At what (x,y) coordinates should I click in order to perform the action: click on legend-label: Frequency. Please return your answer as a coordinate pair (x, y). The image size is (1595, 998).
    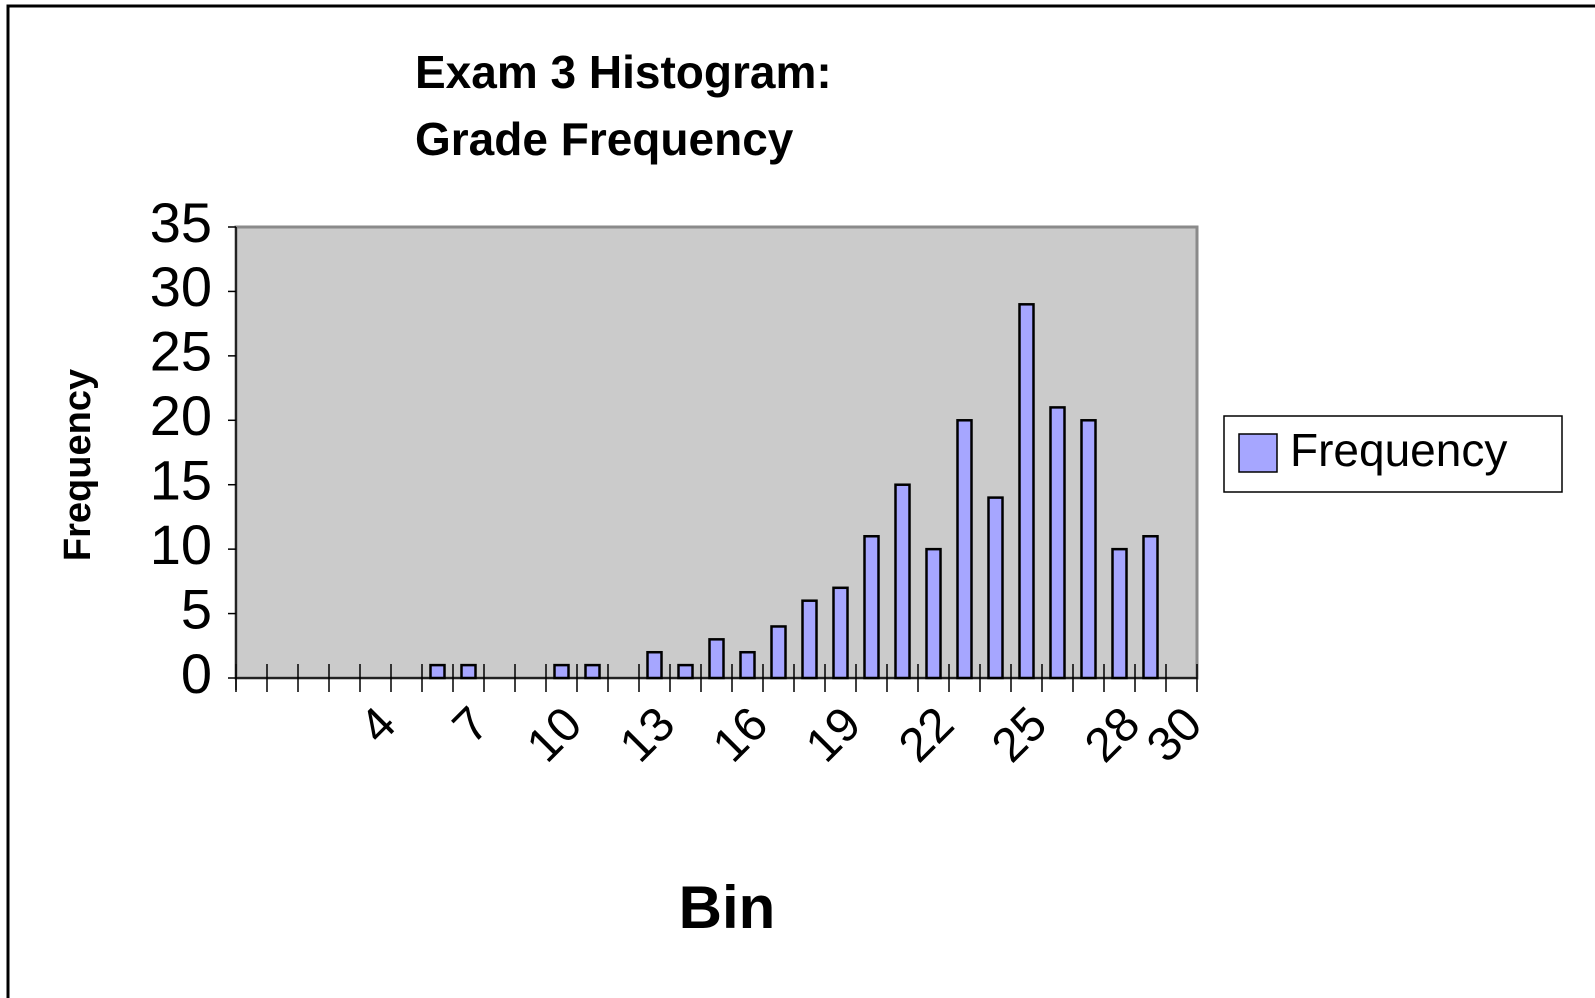
    Looking at the image, I should click on (1398, 450).